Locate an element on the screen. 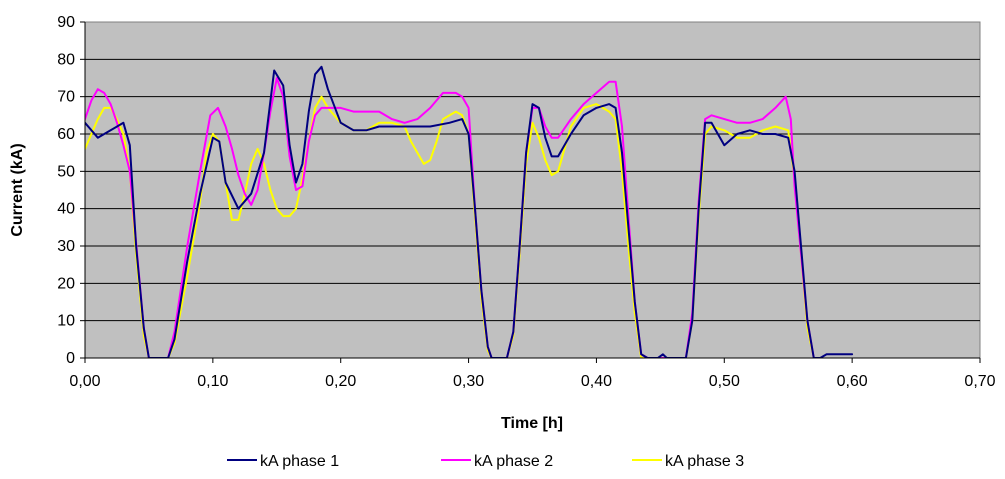 This screenshot has width=1005, height=479. x-tick-label: 0,70 is located at coordinates (979, 381).